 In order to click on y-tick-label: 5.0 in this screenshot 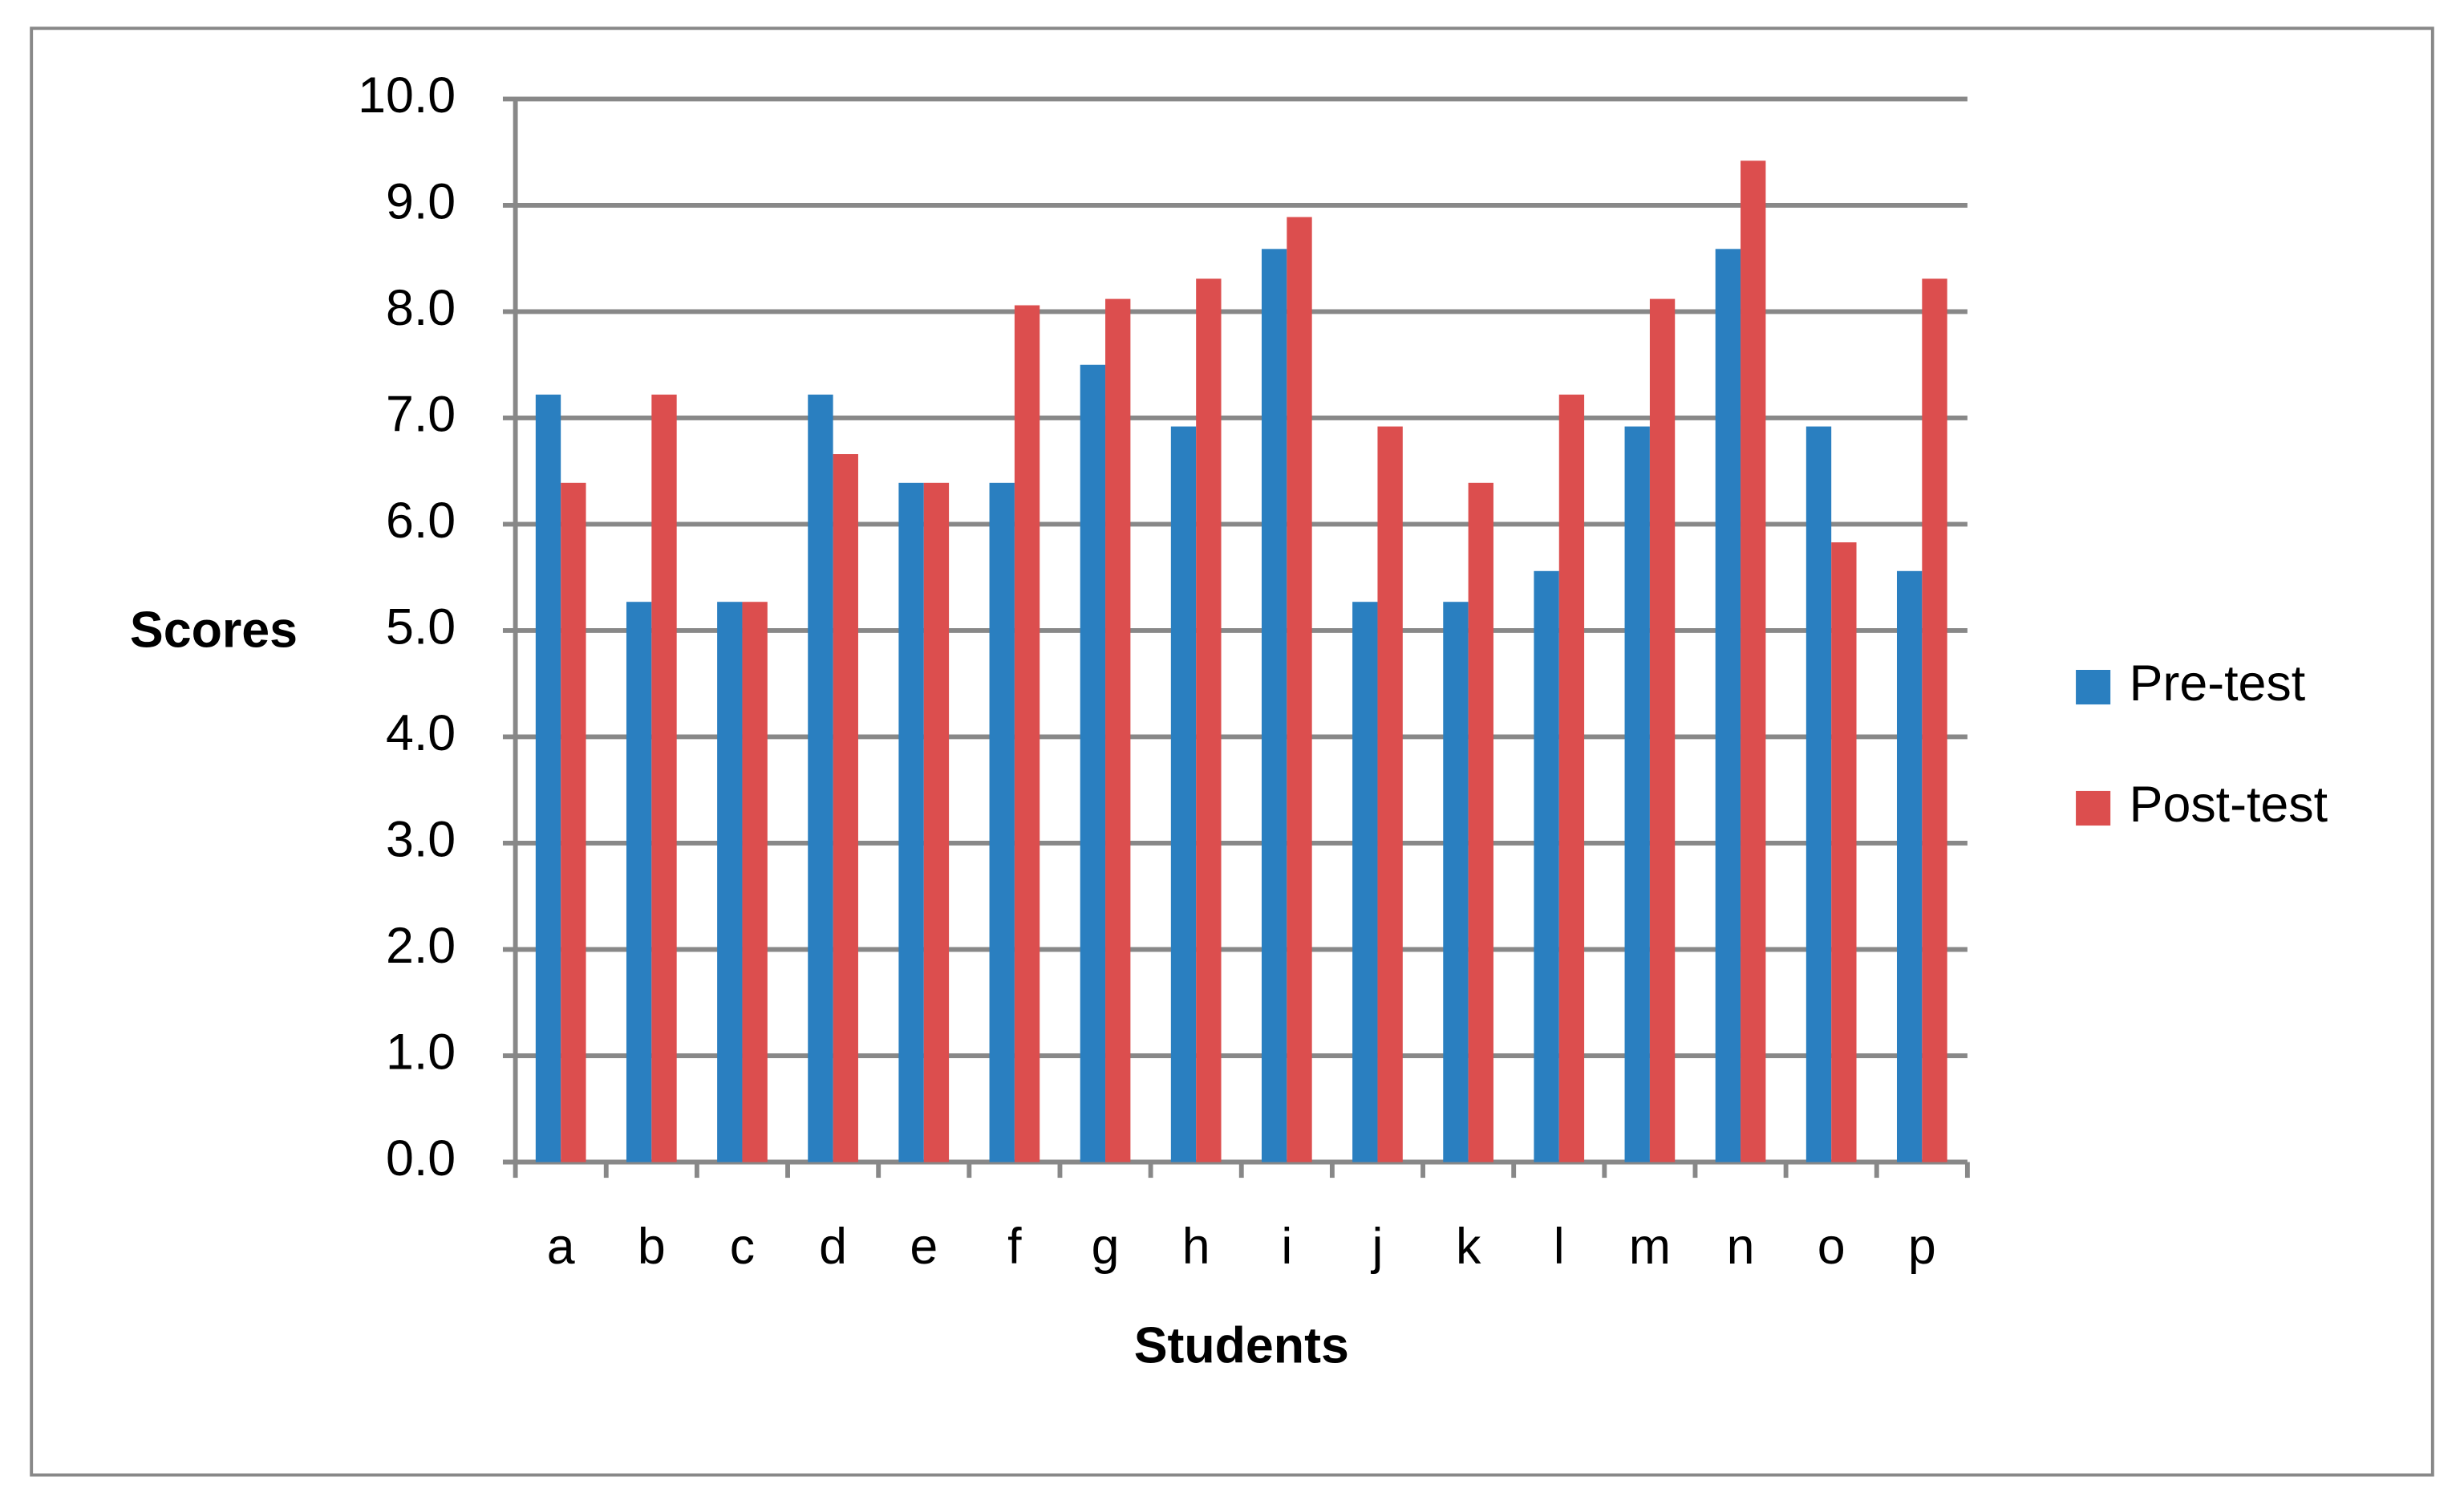, I will do `click(421, 627)`.